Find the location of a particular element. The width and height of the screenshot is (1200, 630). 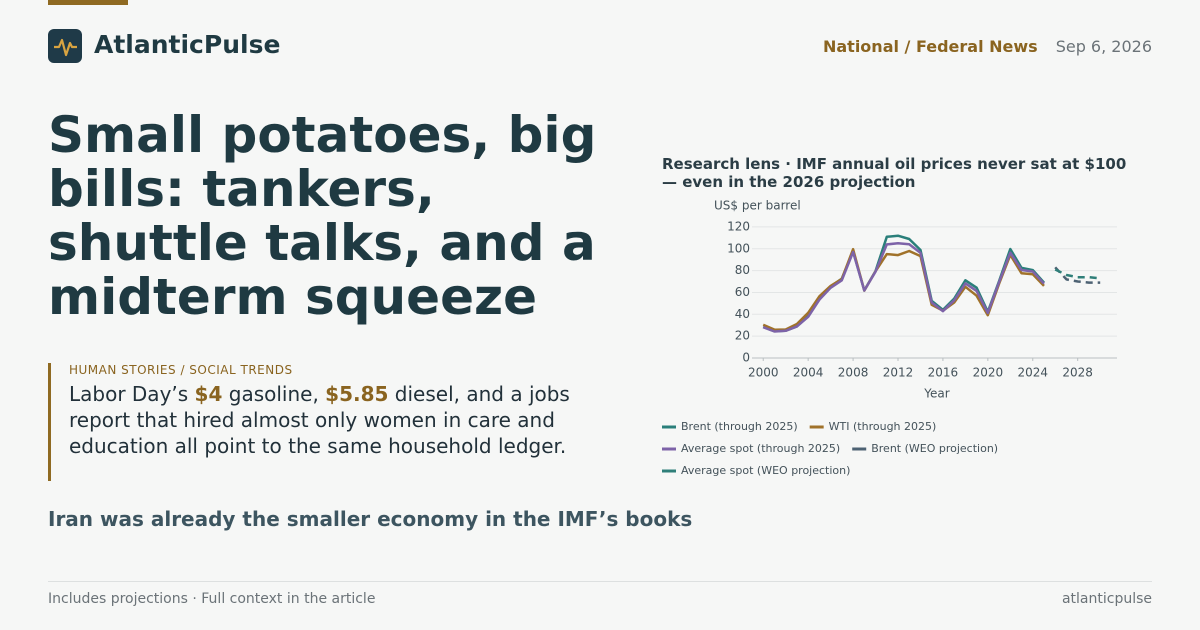

x-tick-label: 2020 is located at coordinates (988, 373).